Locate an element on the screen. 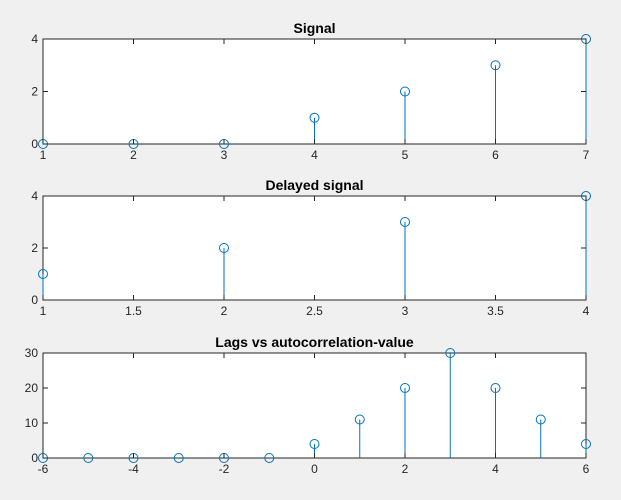 The image size is (621, 500). x-tick-label: 5 is located at coordinates (405, 155).